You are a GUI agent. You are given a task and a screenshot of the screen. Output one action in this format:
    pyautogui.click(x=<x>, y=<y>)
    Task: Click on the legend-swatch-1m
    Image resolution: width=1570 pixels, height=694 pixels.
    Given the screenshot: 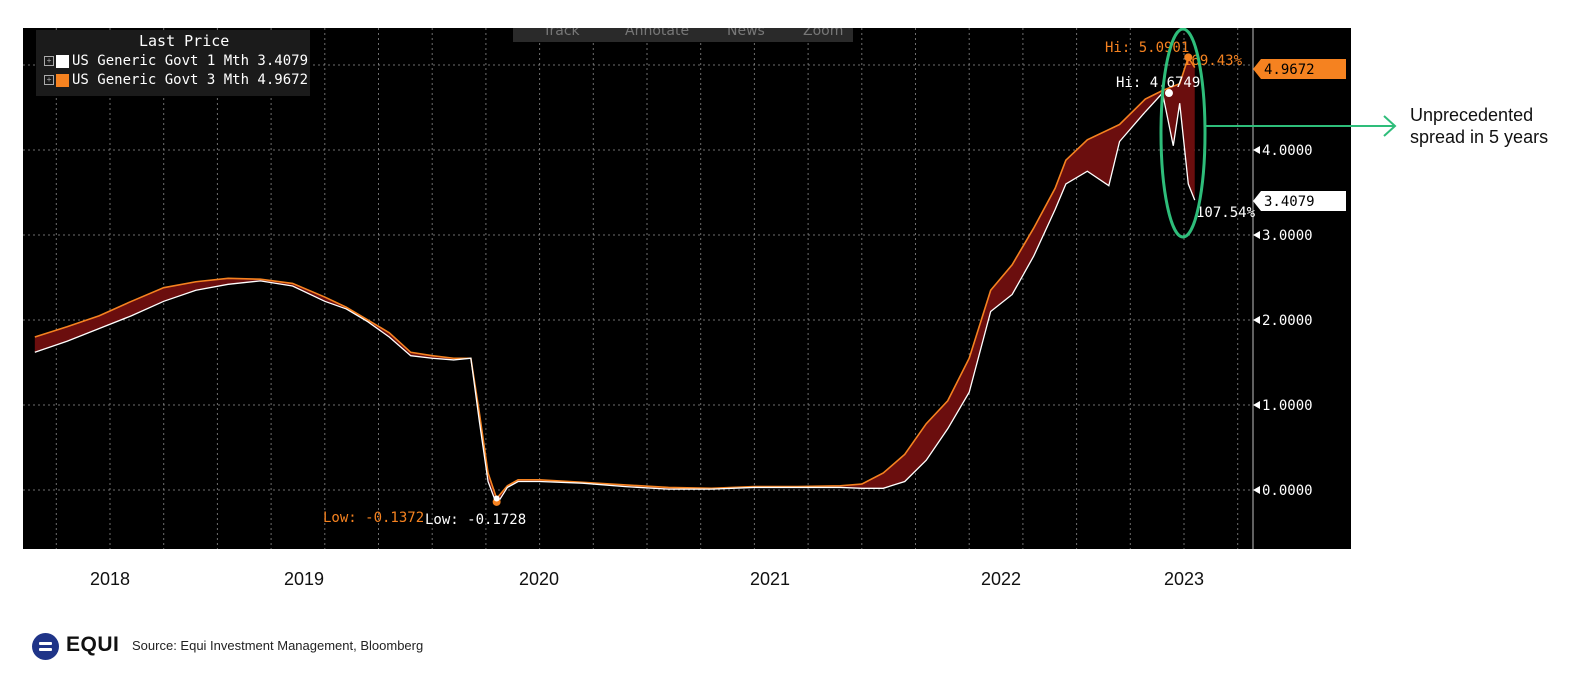 What is the action you would take?
    pyautogui.click(x=62, y=61)
    